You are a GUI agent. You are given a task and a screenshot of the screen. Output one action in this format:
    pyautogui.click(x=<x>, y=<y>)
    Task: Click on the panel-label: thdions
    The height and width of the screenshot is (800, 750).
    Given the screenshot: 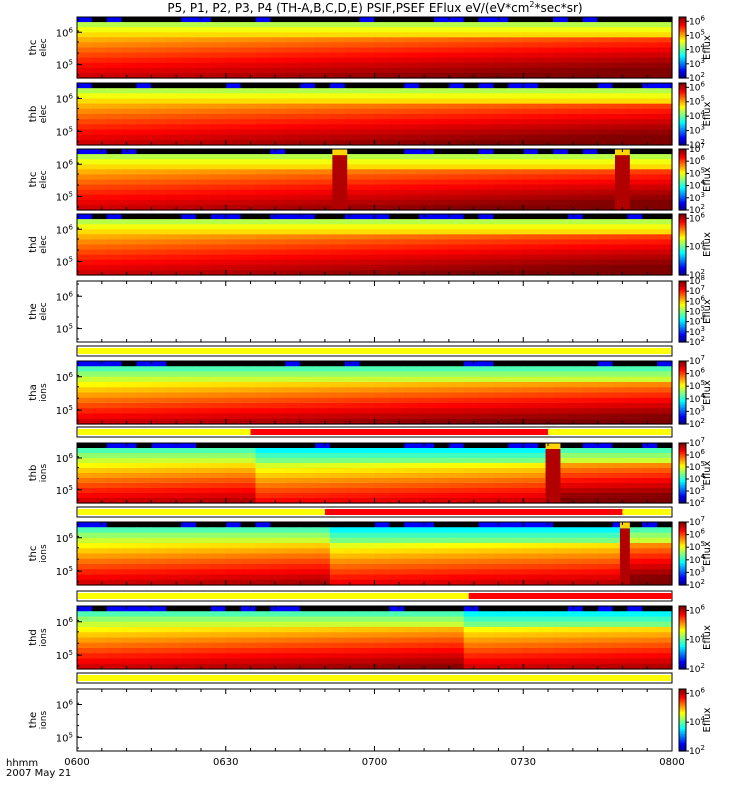 What is the action you would take?
    pyautogui.click(x=38, y=637)
    